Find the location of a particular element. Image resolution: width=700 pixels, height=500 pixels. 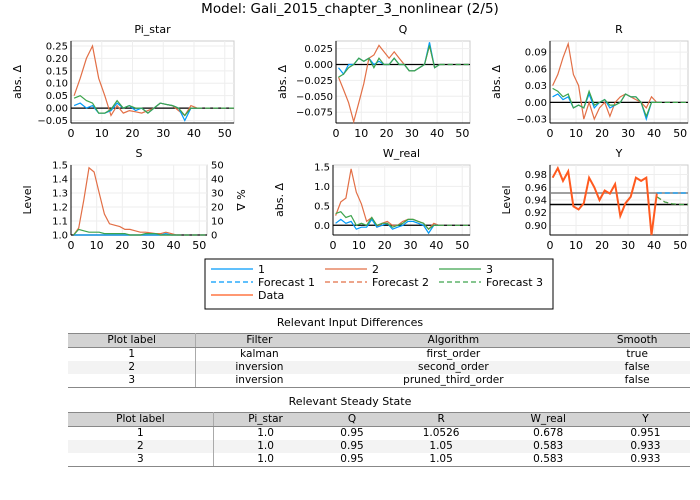

steady-state-title: Relevant Steady State is located at coordinates (350, 401).